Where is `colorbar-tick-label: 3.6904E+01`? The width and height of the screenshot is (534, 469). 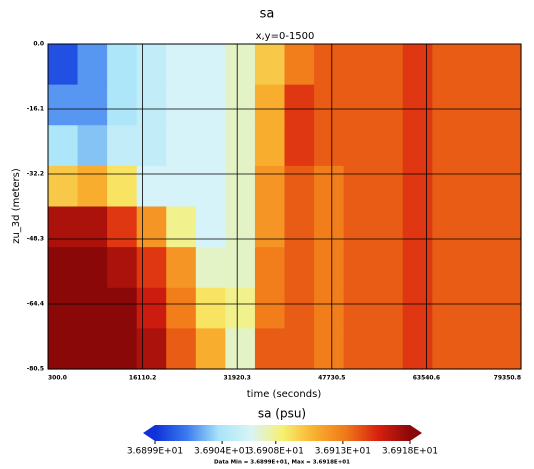 colorbar-tick-label: 3.6904E+01 is located at coordinates (222, 452).